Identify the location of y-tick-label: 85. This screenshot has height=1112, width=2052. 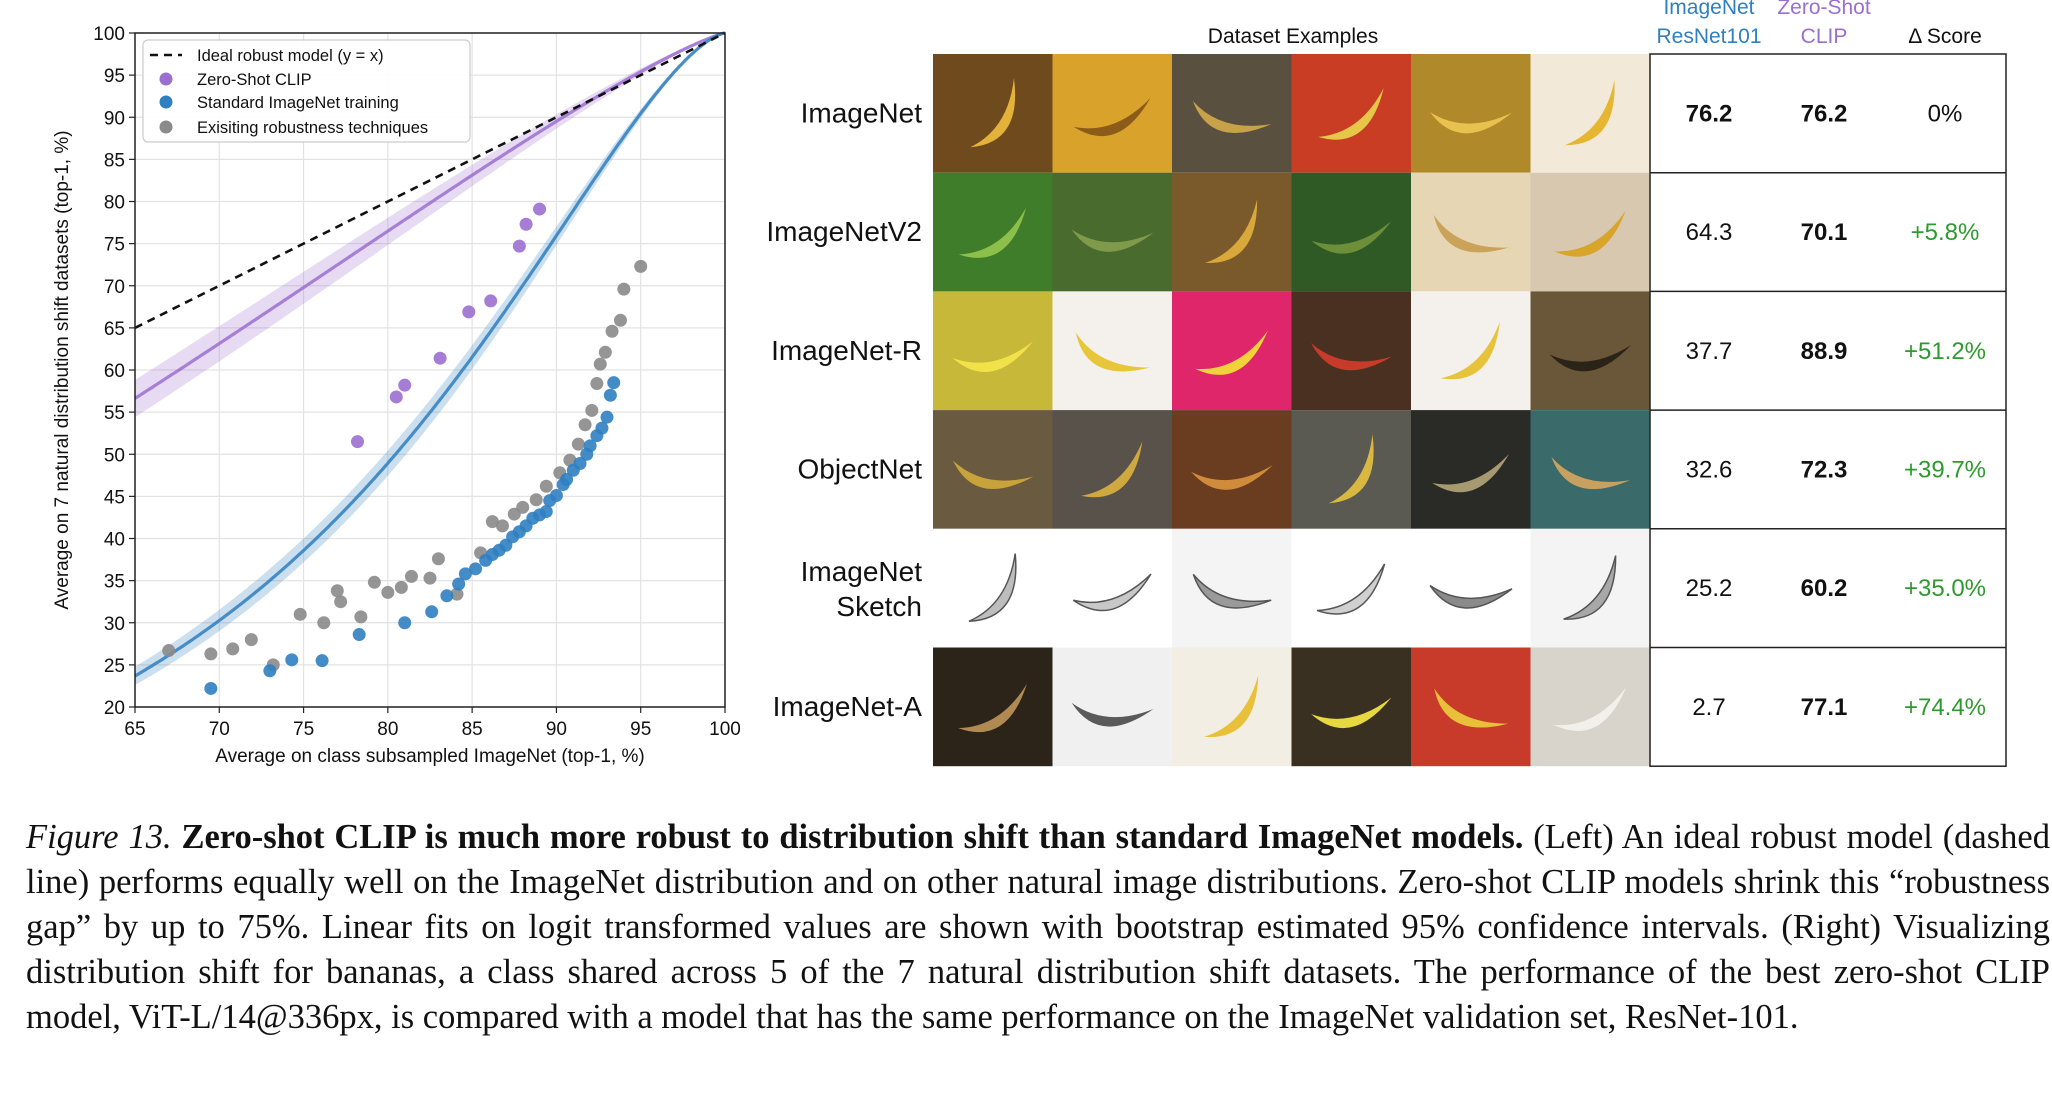
(114, 160).